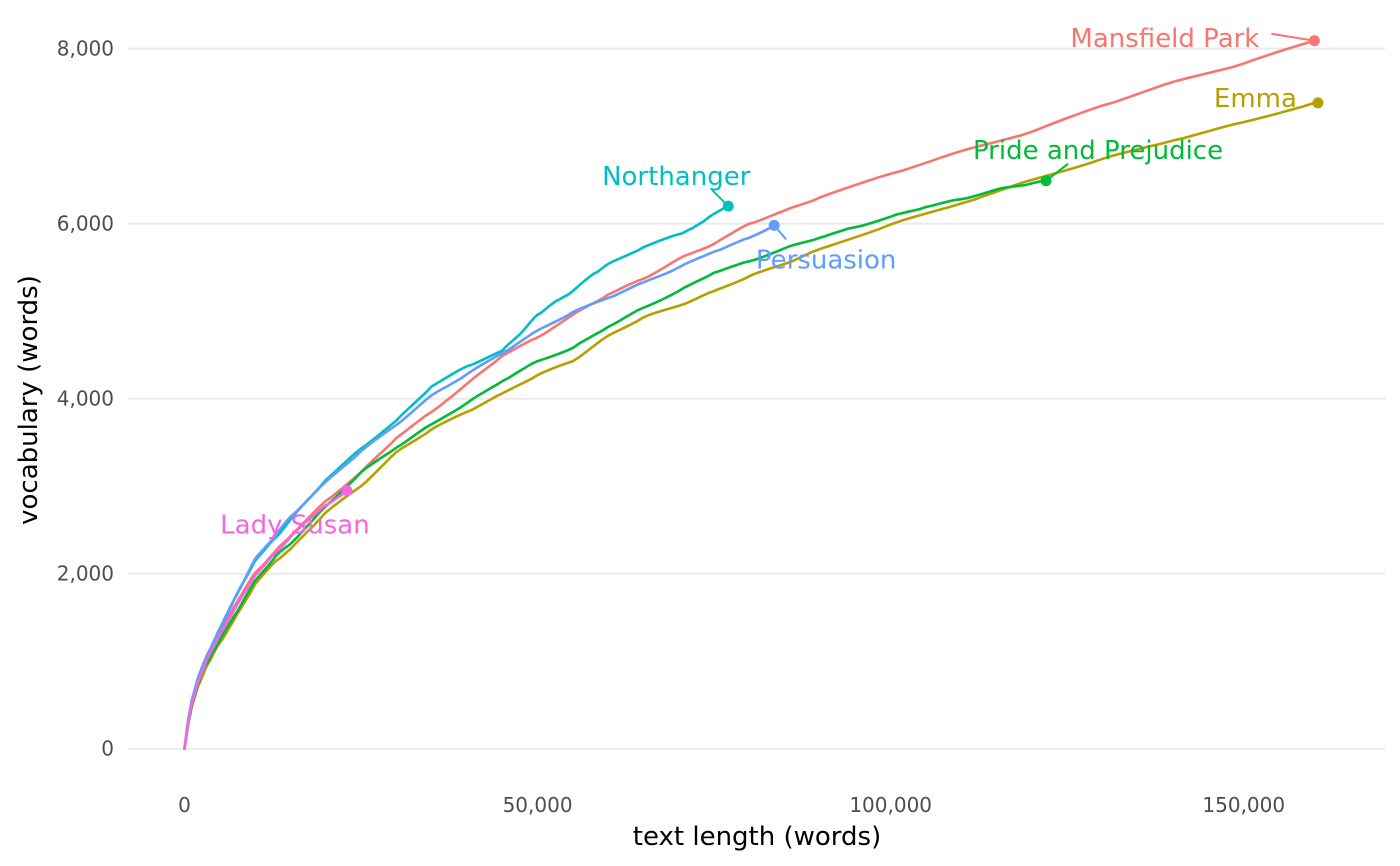  What do you see at coordinates (1293, 37) in the screenshot?
I see `label-leader` at bounding box center [1293, 37].